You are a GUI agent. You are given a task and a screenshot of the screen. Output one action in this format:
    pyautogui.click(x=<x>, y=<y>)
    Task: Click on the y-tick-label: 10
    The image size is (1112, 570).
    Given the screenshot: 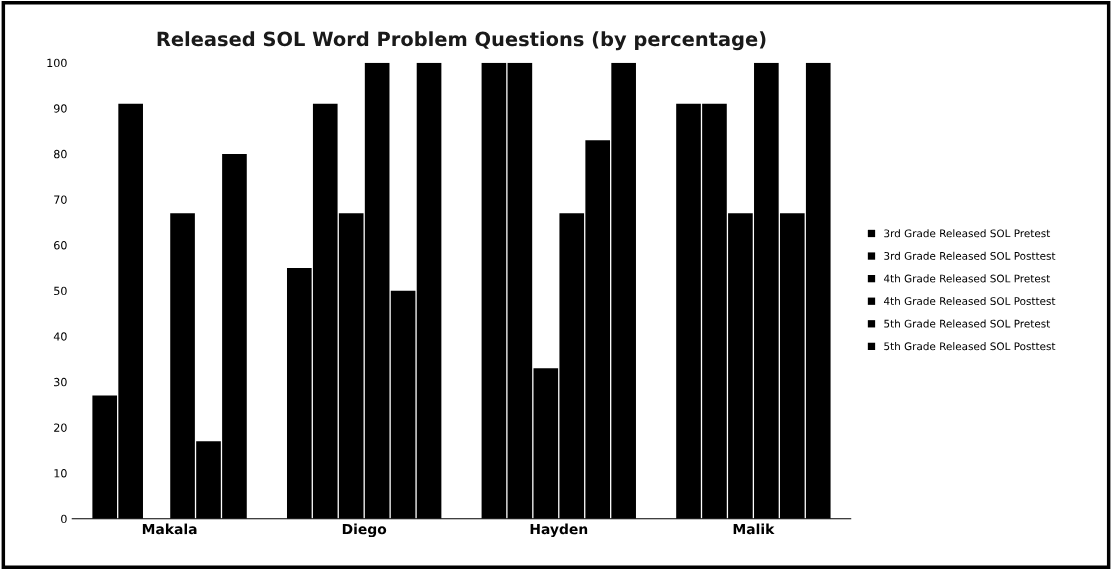 What is the action you would take?
    pyautogui.click(x=60, y=473)
    